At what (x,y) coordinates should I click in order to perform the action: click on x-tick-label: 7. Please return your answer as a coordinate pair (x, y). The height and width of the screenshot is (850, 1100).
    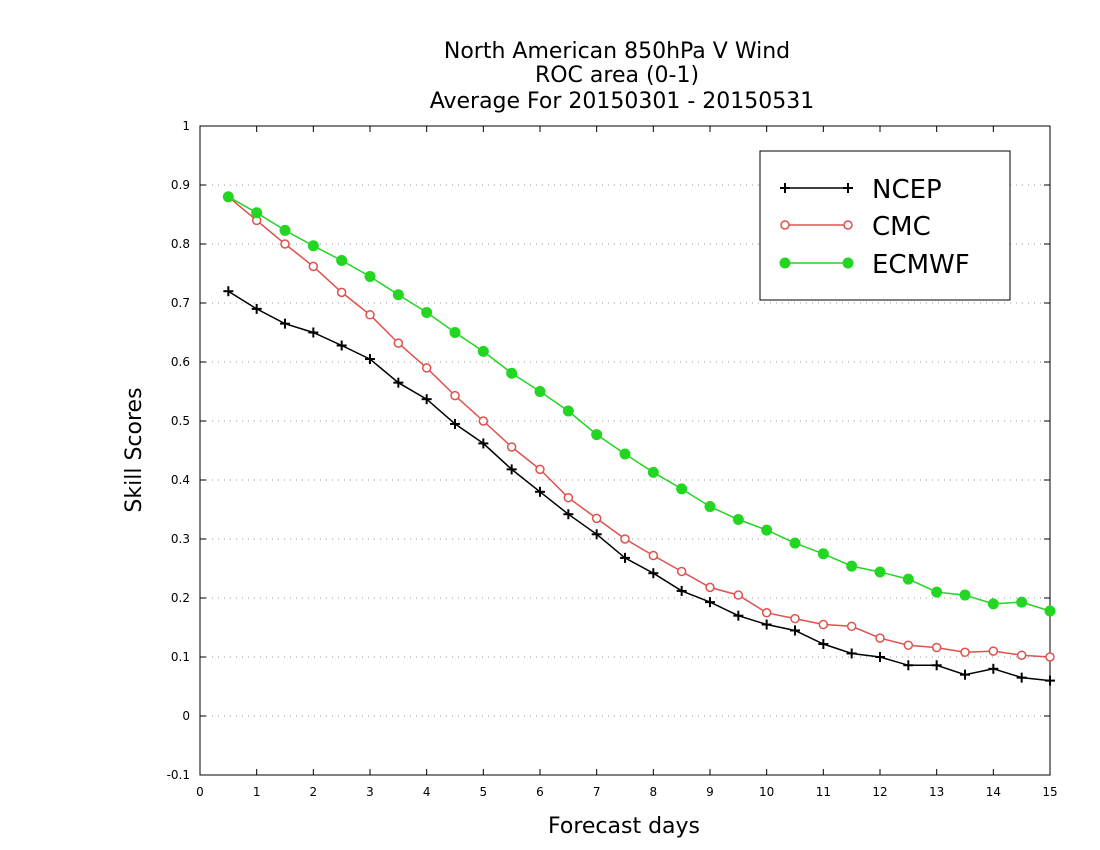
    Looking at the image, I should click on (597, 792).